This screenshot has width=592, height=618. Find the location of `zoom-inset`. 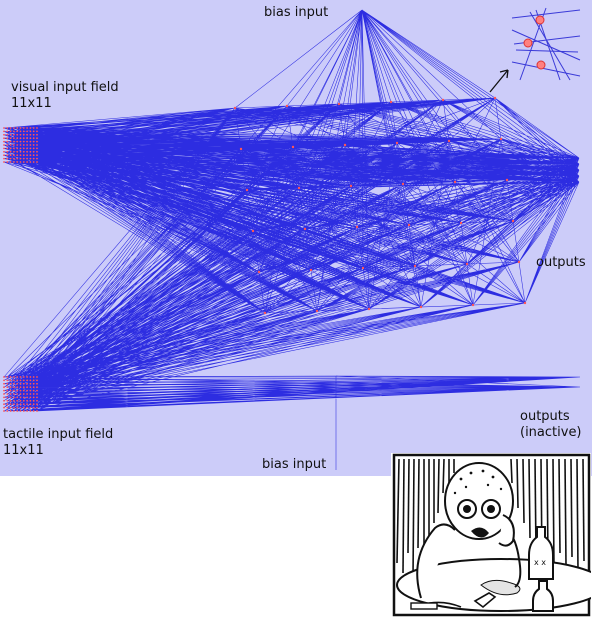

zoom-inset is located at coordinates (535, 50).